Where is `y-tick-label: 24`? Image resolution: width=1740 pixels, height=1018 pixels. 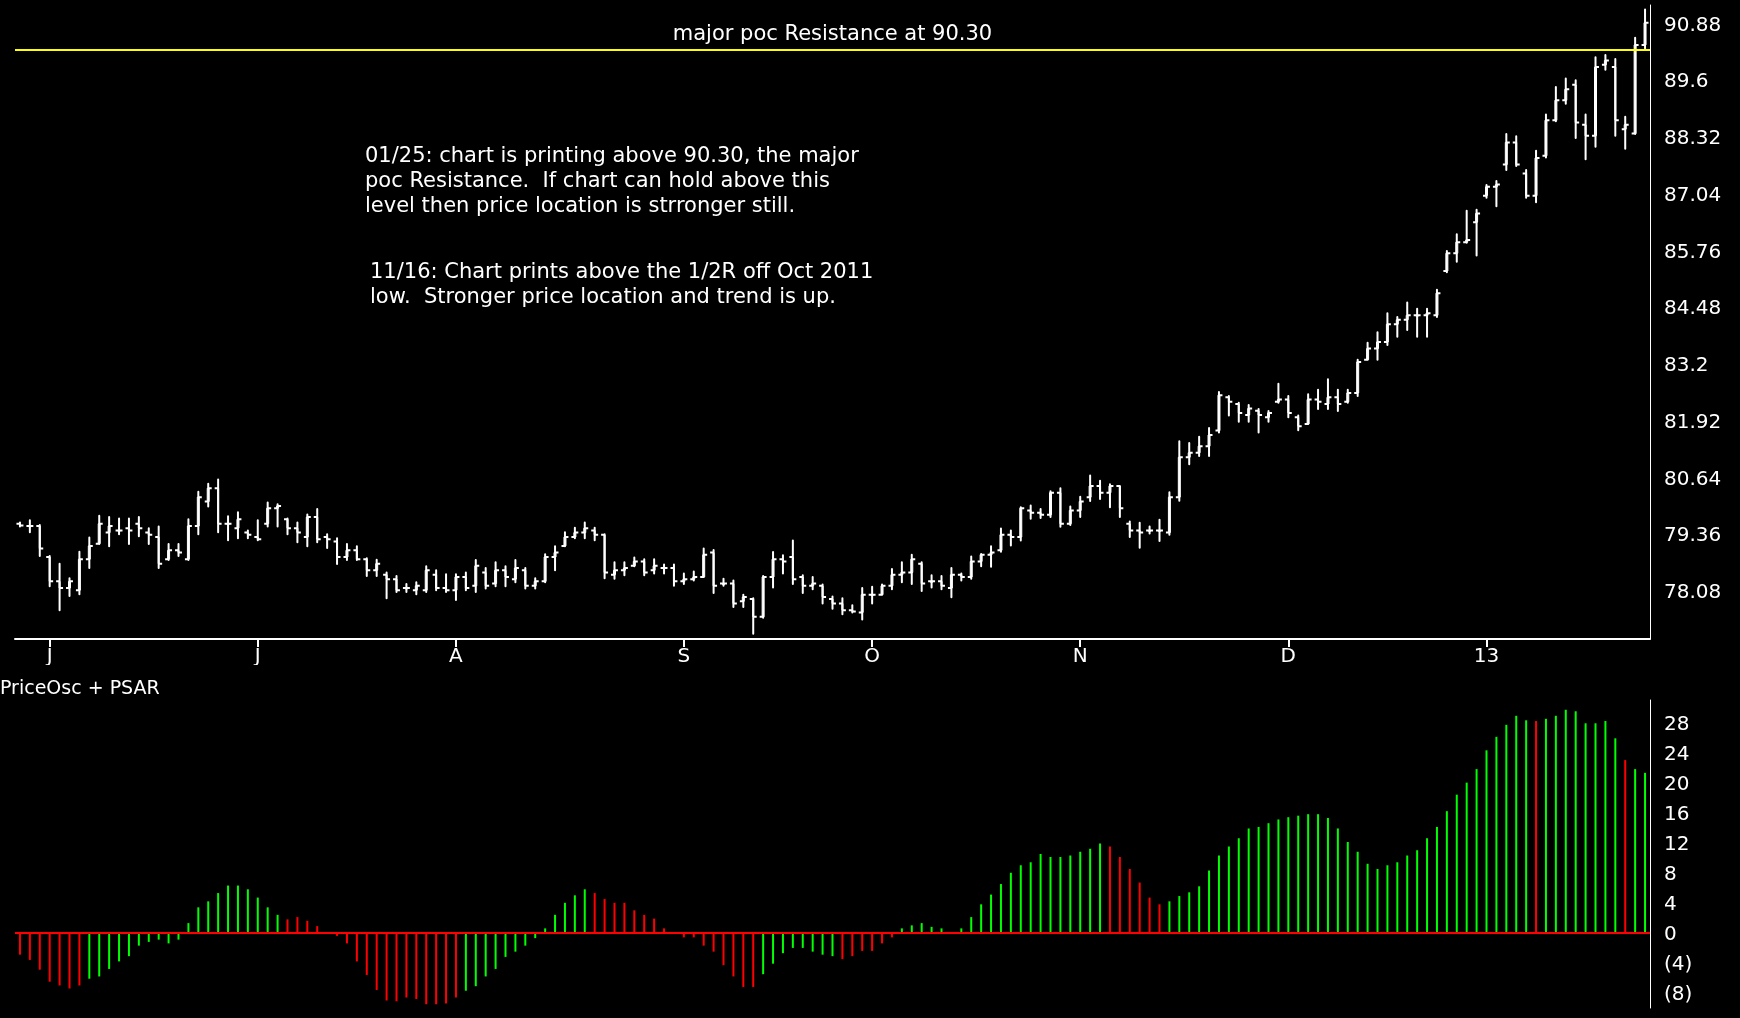
y-tick-label: 24 is located at coordinates (1677, 752).